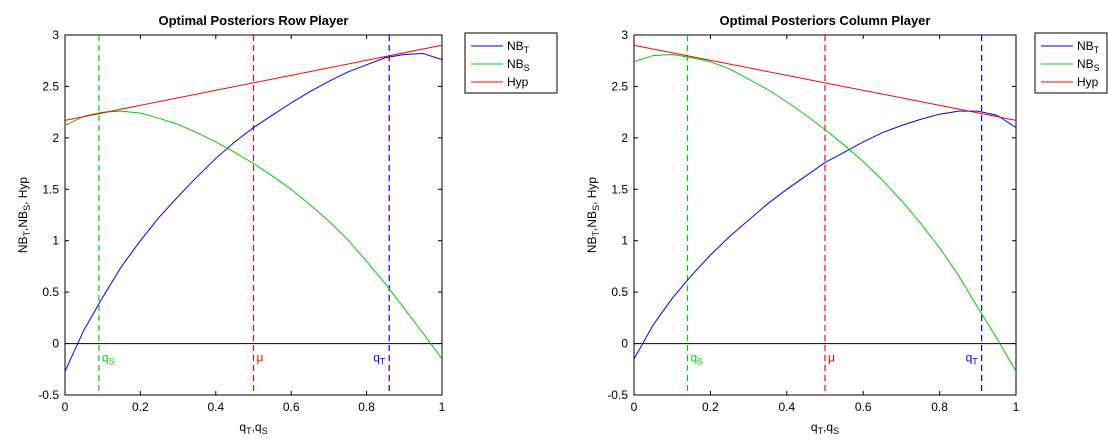  I want to click on chart-title: Optimal Posteriors Row Player, so click(253, 20).